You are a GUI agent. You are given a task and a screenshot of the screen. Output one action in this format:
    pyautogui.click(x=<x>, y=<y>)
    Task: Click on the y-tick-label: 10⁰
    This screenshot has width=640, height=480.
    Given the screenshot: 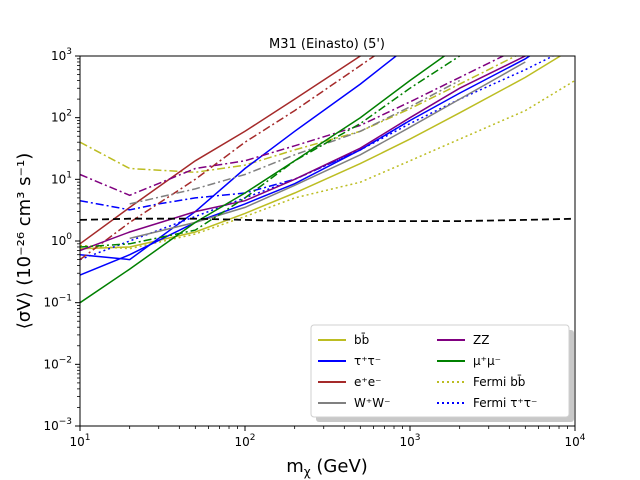 What is the action you would take?
    pyautogui.click(x=61, y=240)
    